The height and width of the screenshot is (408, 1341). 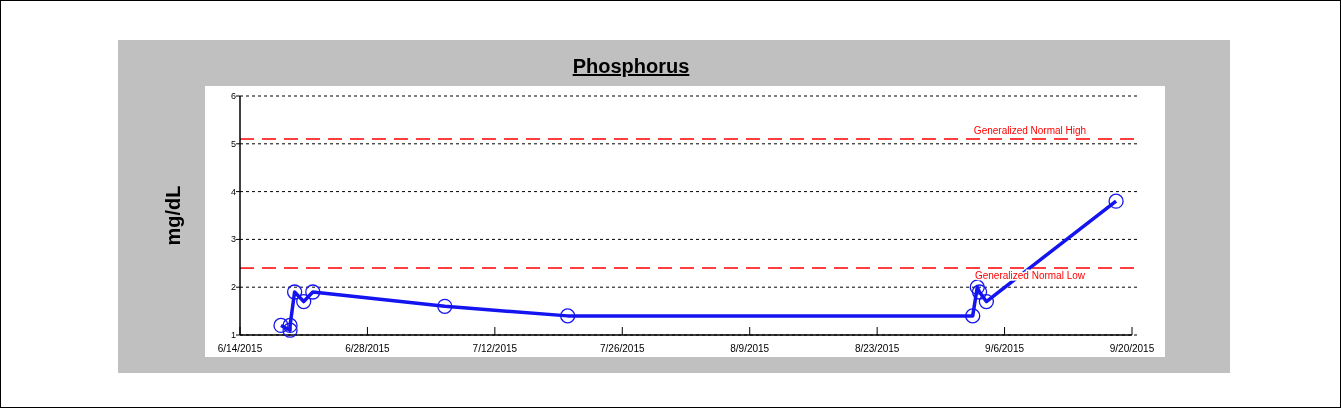 What do you see at coordinates (233, 143) in the screenshot?
I see `y-tick-label: 5` at bounding box center [233, 143].